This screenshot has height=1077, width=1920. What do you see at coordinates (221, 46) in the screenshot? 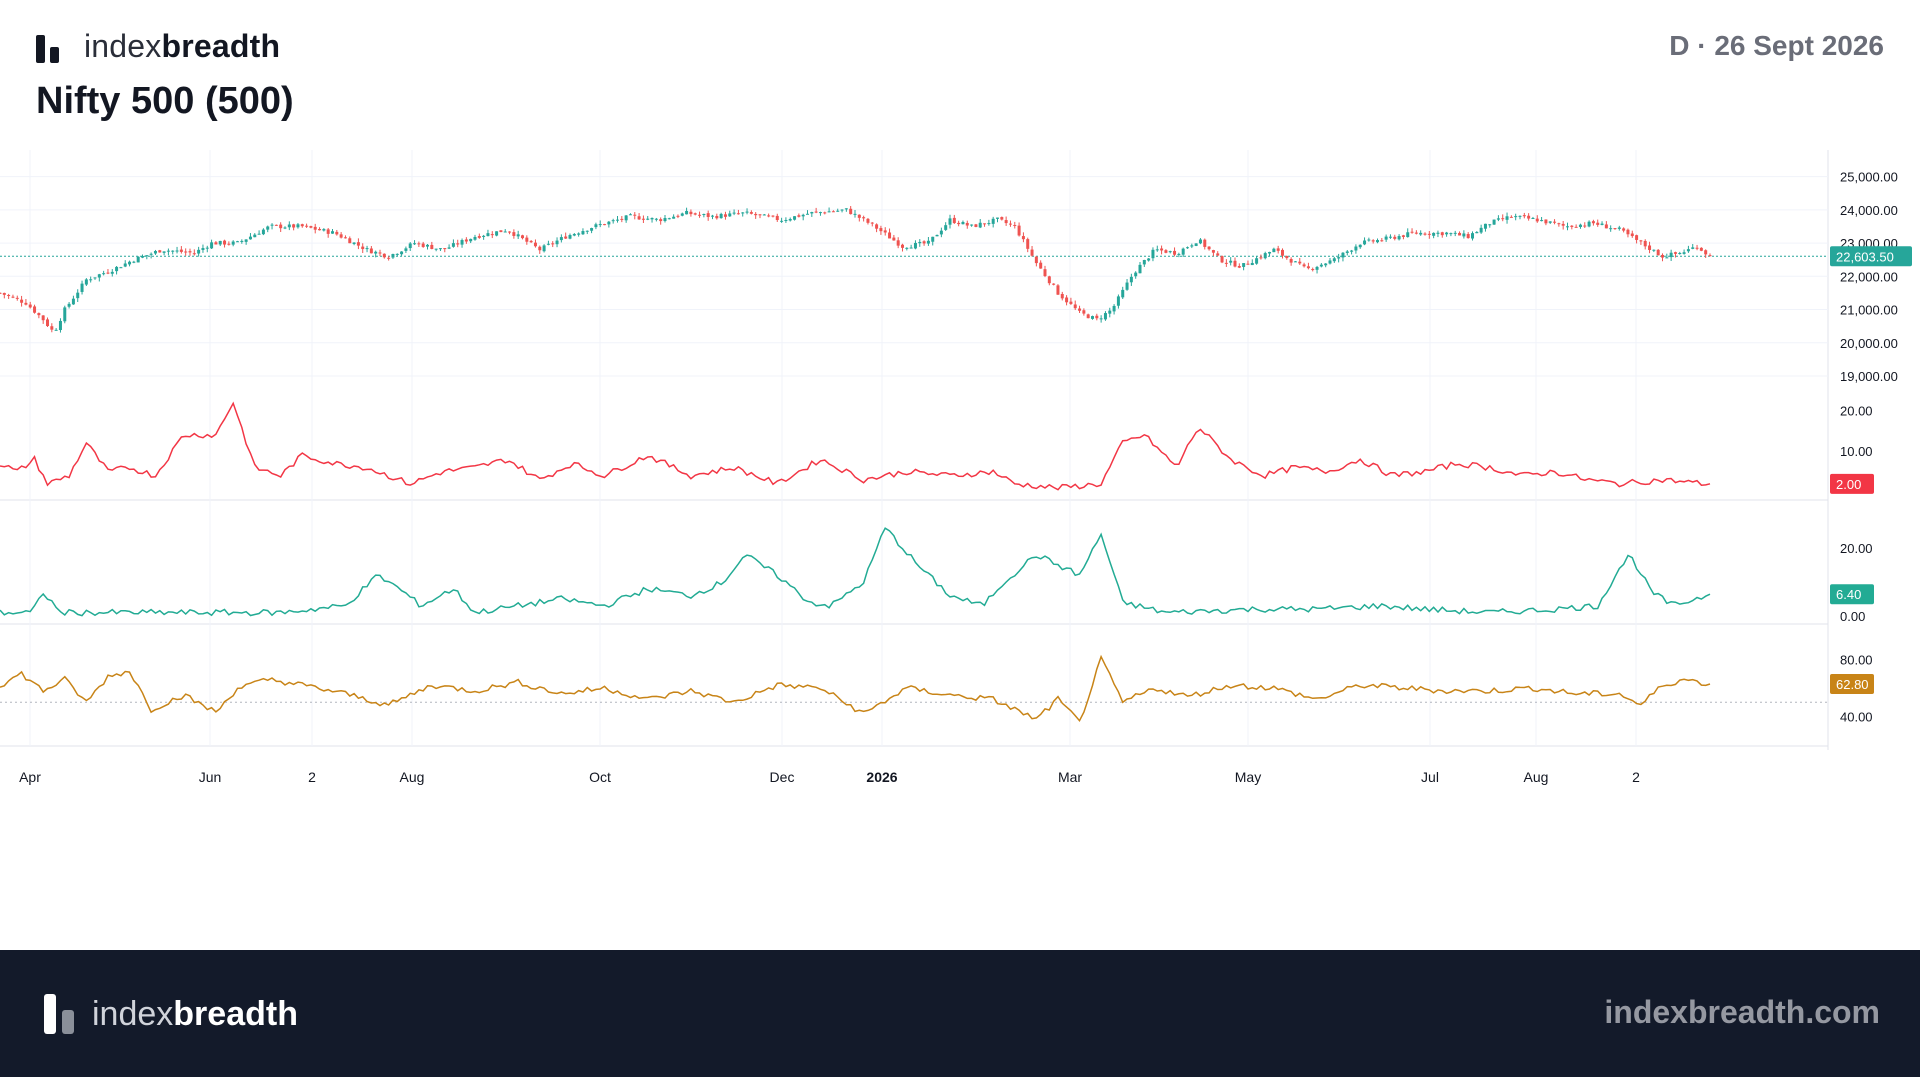
I see `brand-name-bold: breadth` at bounding box center [221, 46].